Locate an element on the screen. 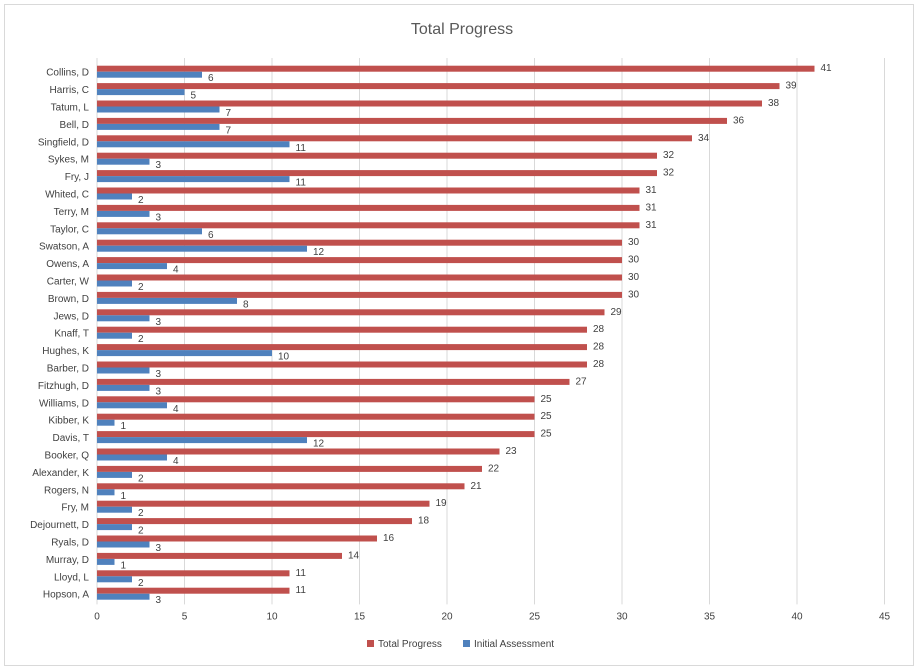 Image resolution: width=920 pixels, height=671 pixels. category-label: Jews, D is located at coordinates (71, 316).